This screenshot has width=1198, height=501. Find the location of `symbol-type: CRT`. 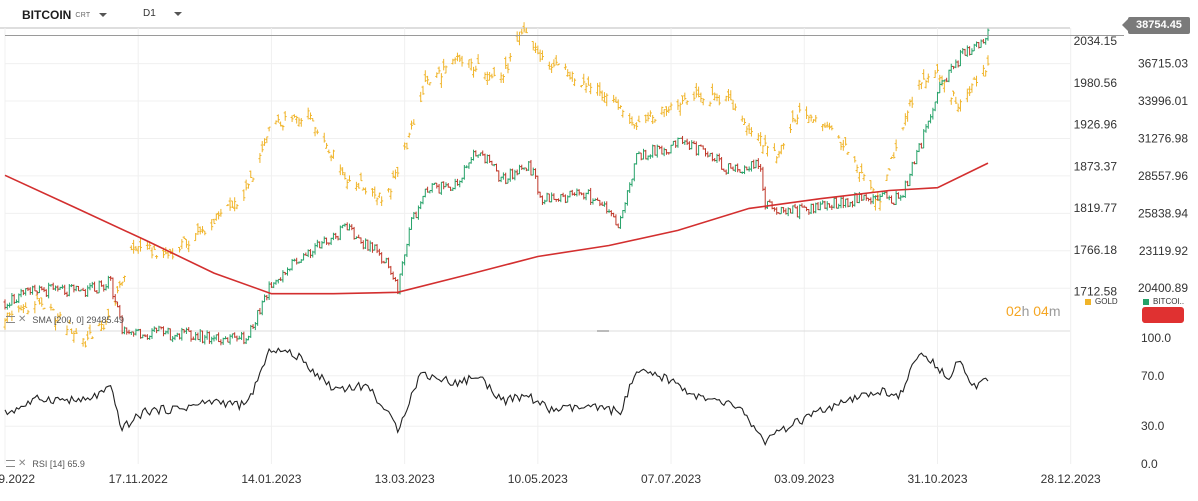

symbol-type: CRT is located at coordinates (83, 15).